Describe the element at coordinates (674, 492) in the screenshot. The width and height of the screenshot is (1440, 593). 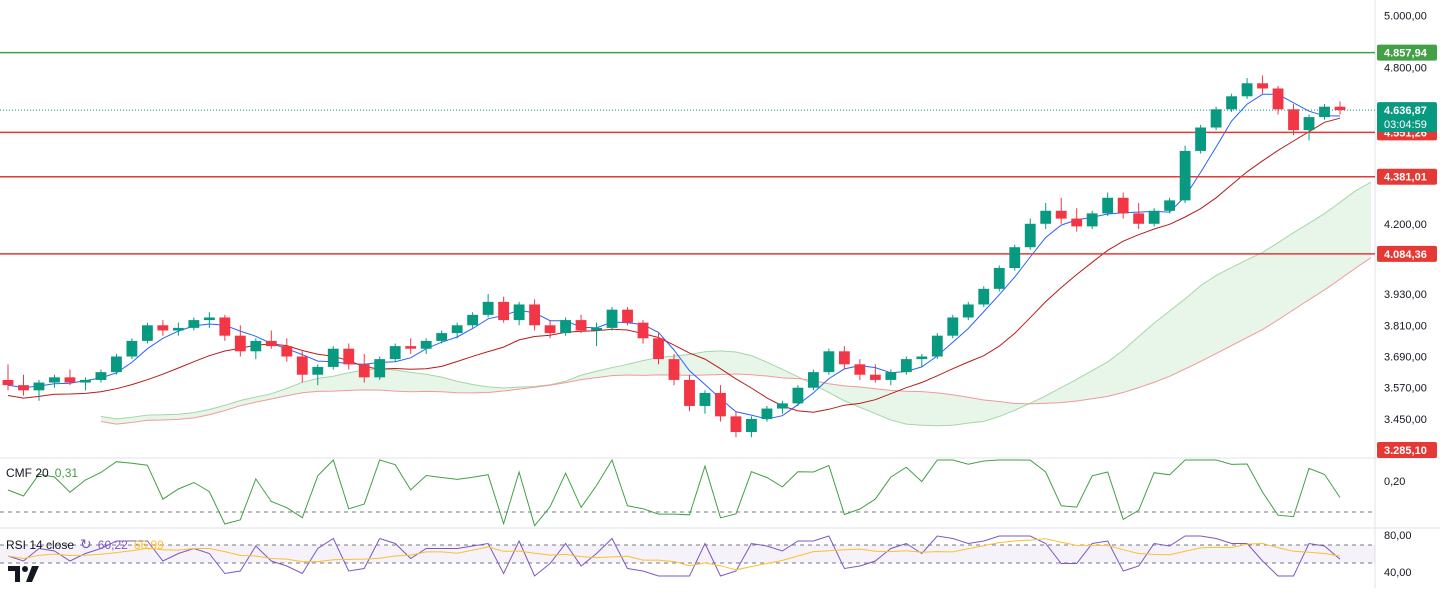
I see `cmf-line` at that location.